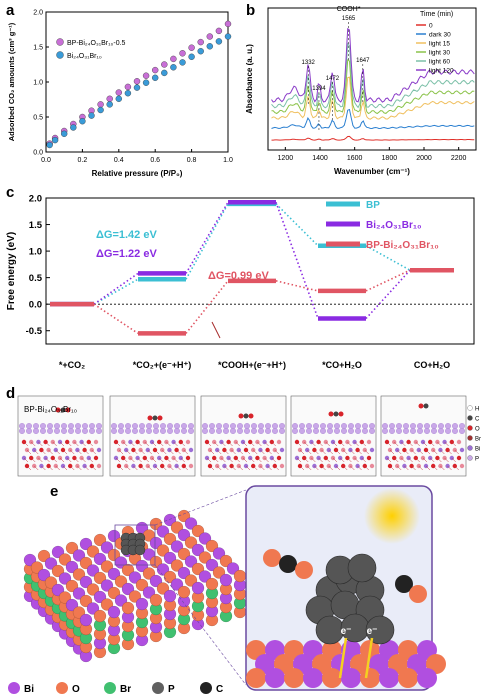 This screenshot has height=698, width=484. What do you see at coordinates (58, 410) in the screenshot?
I see `adsorbate-o` at bounding box center [58, 410].